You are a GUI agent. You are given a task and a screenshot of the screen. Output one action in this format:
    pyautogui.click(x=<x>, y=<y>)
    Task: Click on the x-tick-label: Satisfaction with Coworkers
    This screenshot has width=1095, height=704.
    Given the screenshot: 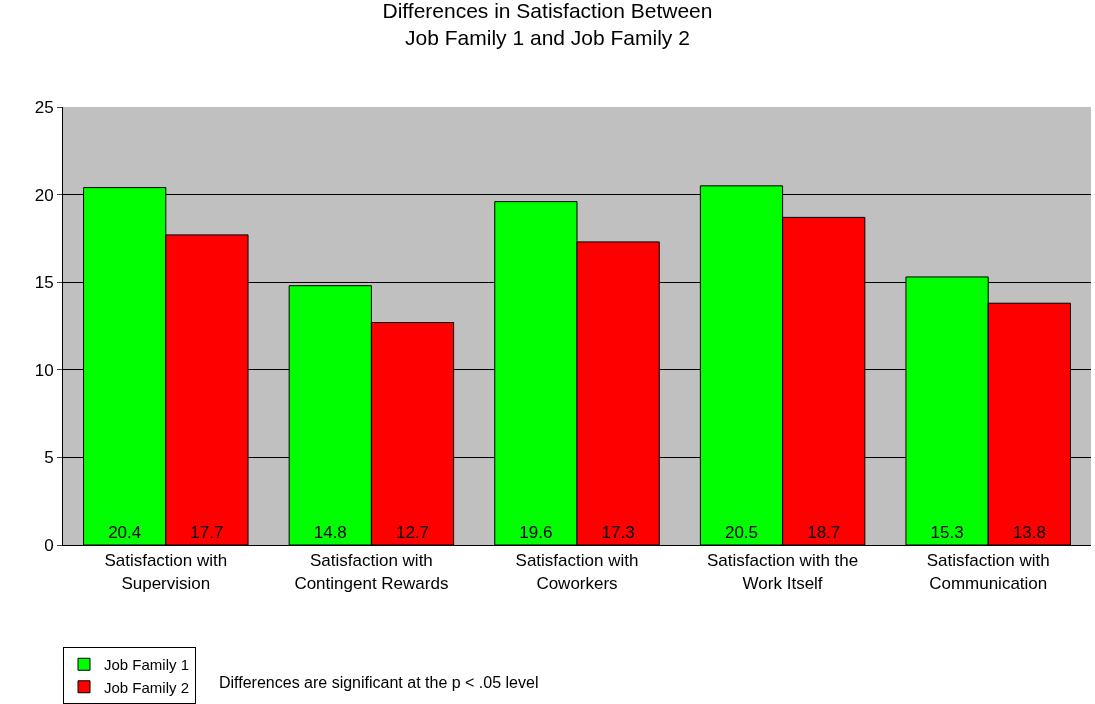 What is the action you would take?
    pyautogui.click(x=577, y=572)
    